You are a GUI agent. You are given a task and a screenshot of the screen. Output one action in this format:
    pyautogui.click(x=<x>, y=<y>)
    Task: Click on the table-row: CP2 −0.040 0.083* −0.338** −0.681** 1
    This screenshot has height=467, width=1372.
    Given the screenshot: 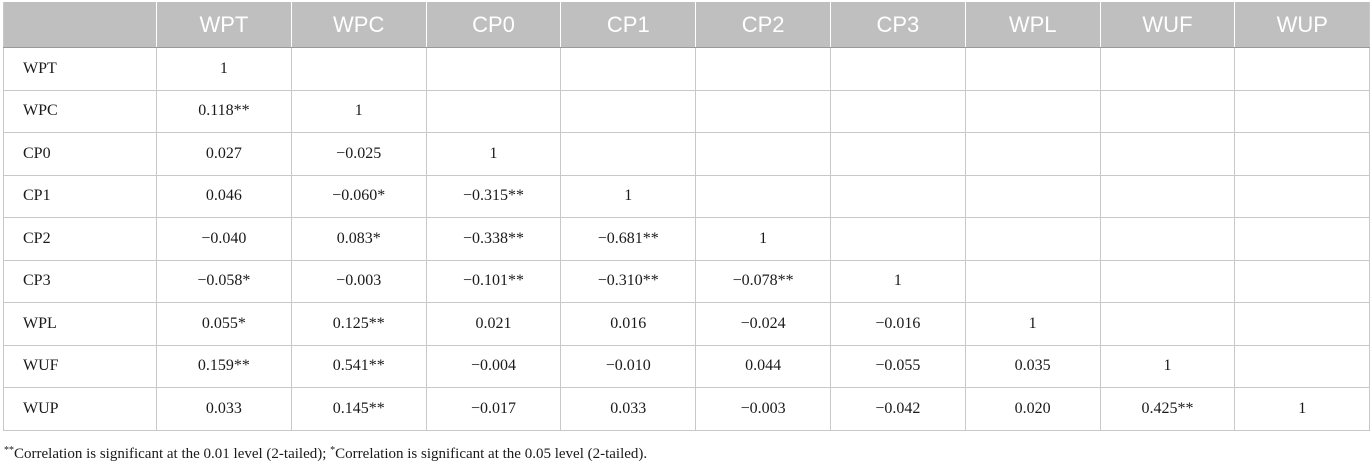 What is the action you would take?
    pyautogui.click(x=687, y=239)
    